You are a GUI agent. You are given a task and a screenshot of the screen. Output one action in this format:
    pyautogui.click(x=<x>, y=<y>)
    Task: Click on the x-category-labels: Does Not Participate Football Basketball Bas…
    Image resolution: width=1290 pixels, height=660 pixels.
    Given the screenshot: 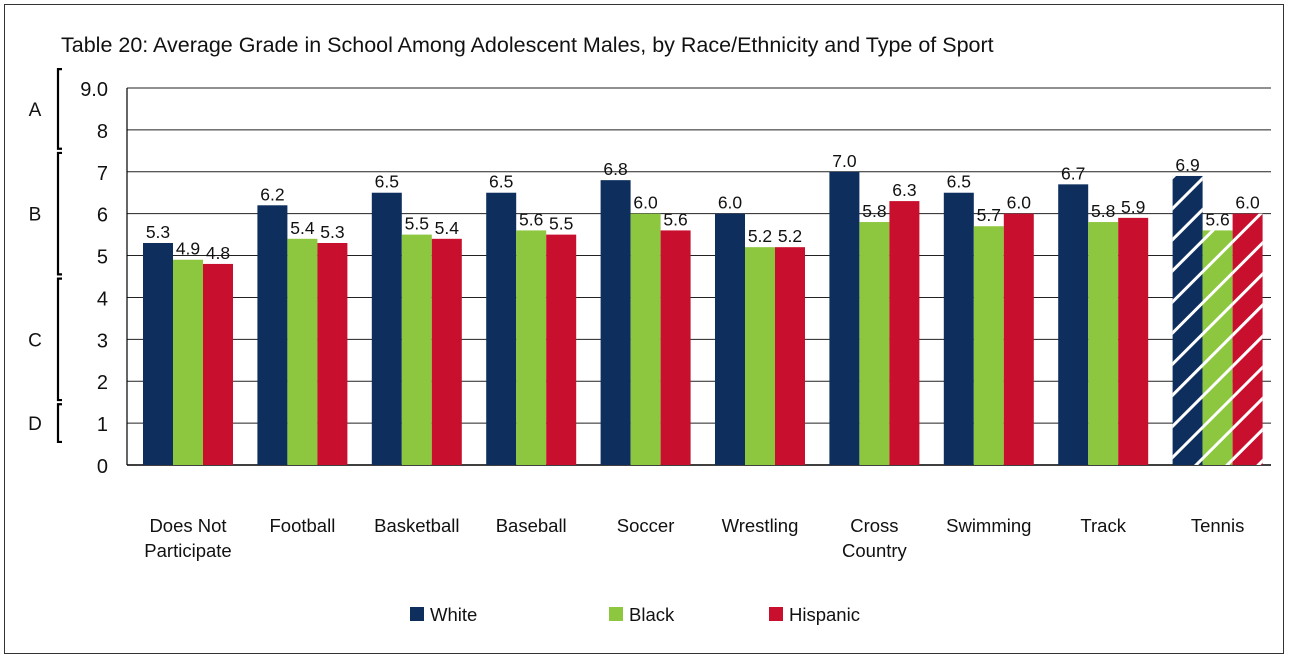 What is the action you would take?
    pyautogui.click(x=694, y=538)
    